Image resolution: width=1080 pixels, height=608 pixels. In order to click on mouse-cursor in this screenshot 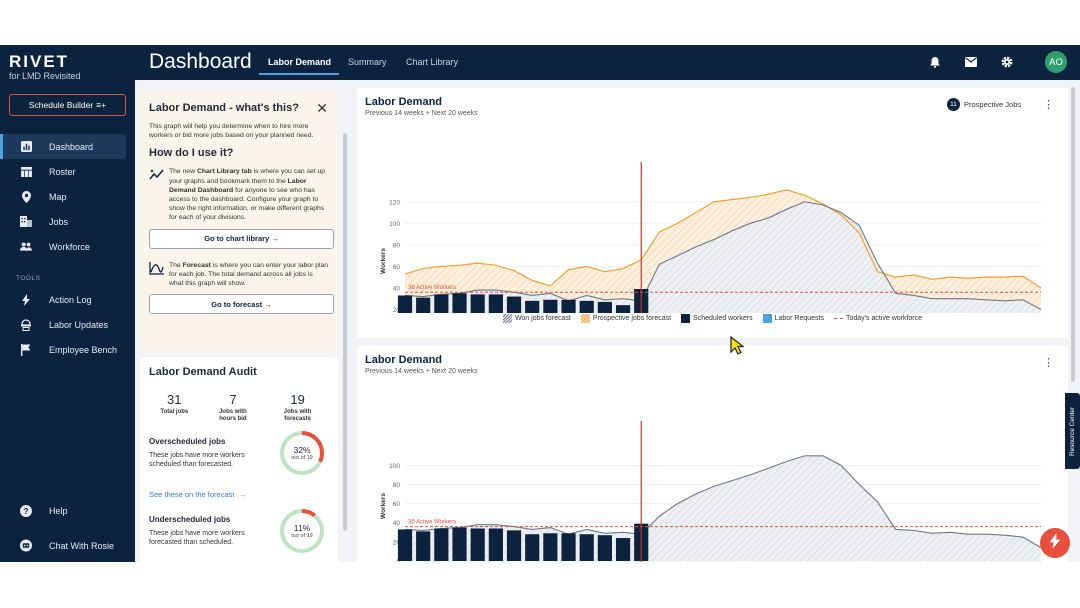, I will do `click(737, 345)`.